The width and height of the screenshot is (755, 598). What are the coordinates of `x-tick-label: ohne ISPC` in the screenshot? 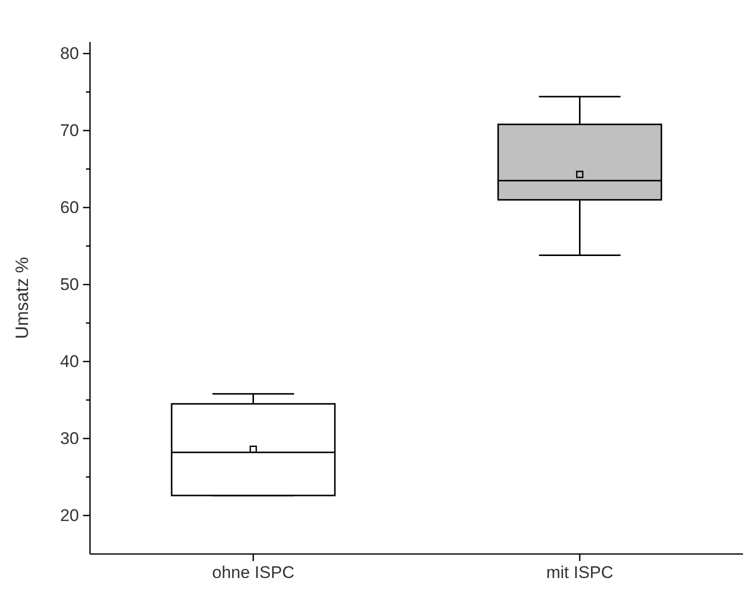 It's located at (253, 572).